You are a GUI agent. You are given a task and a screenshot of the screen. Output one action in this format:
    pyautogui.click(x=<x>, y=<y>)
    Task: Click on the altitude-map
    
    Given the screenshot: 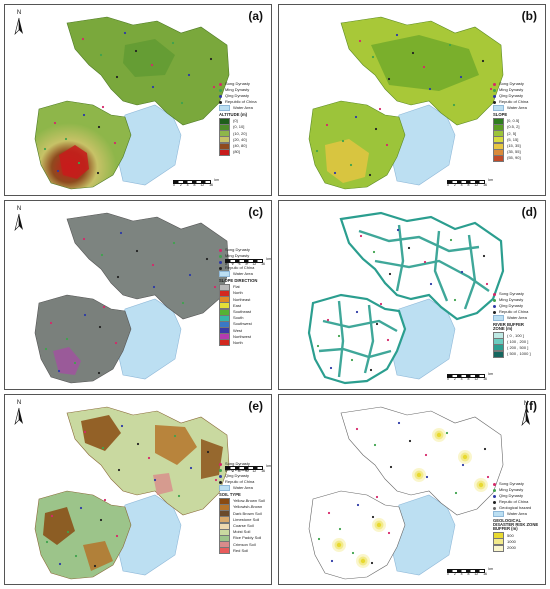 What is the action you would take?
    pyautogui.click(x=132, y=103)
    